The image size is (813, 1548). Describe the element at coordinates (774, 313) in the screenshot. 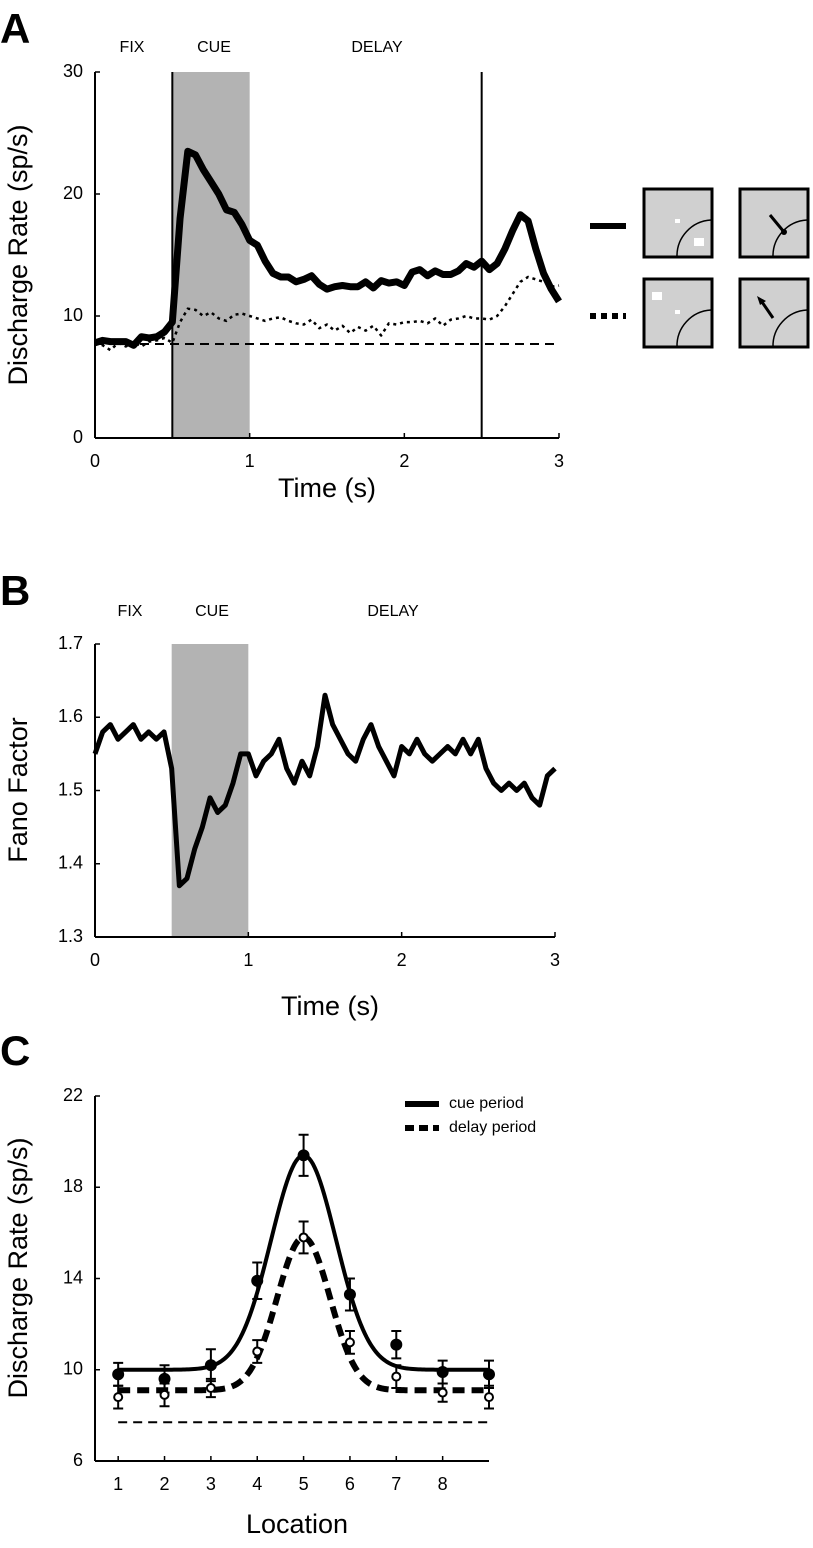

I see `icon-saccade-nonpref` at that location.